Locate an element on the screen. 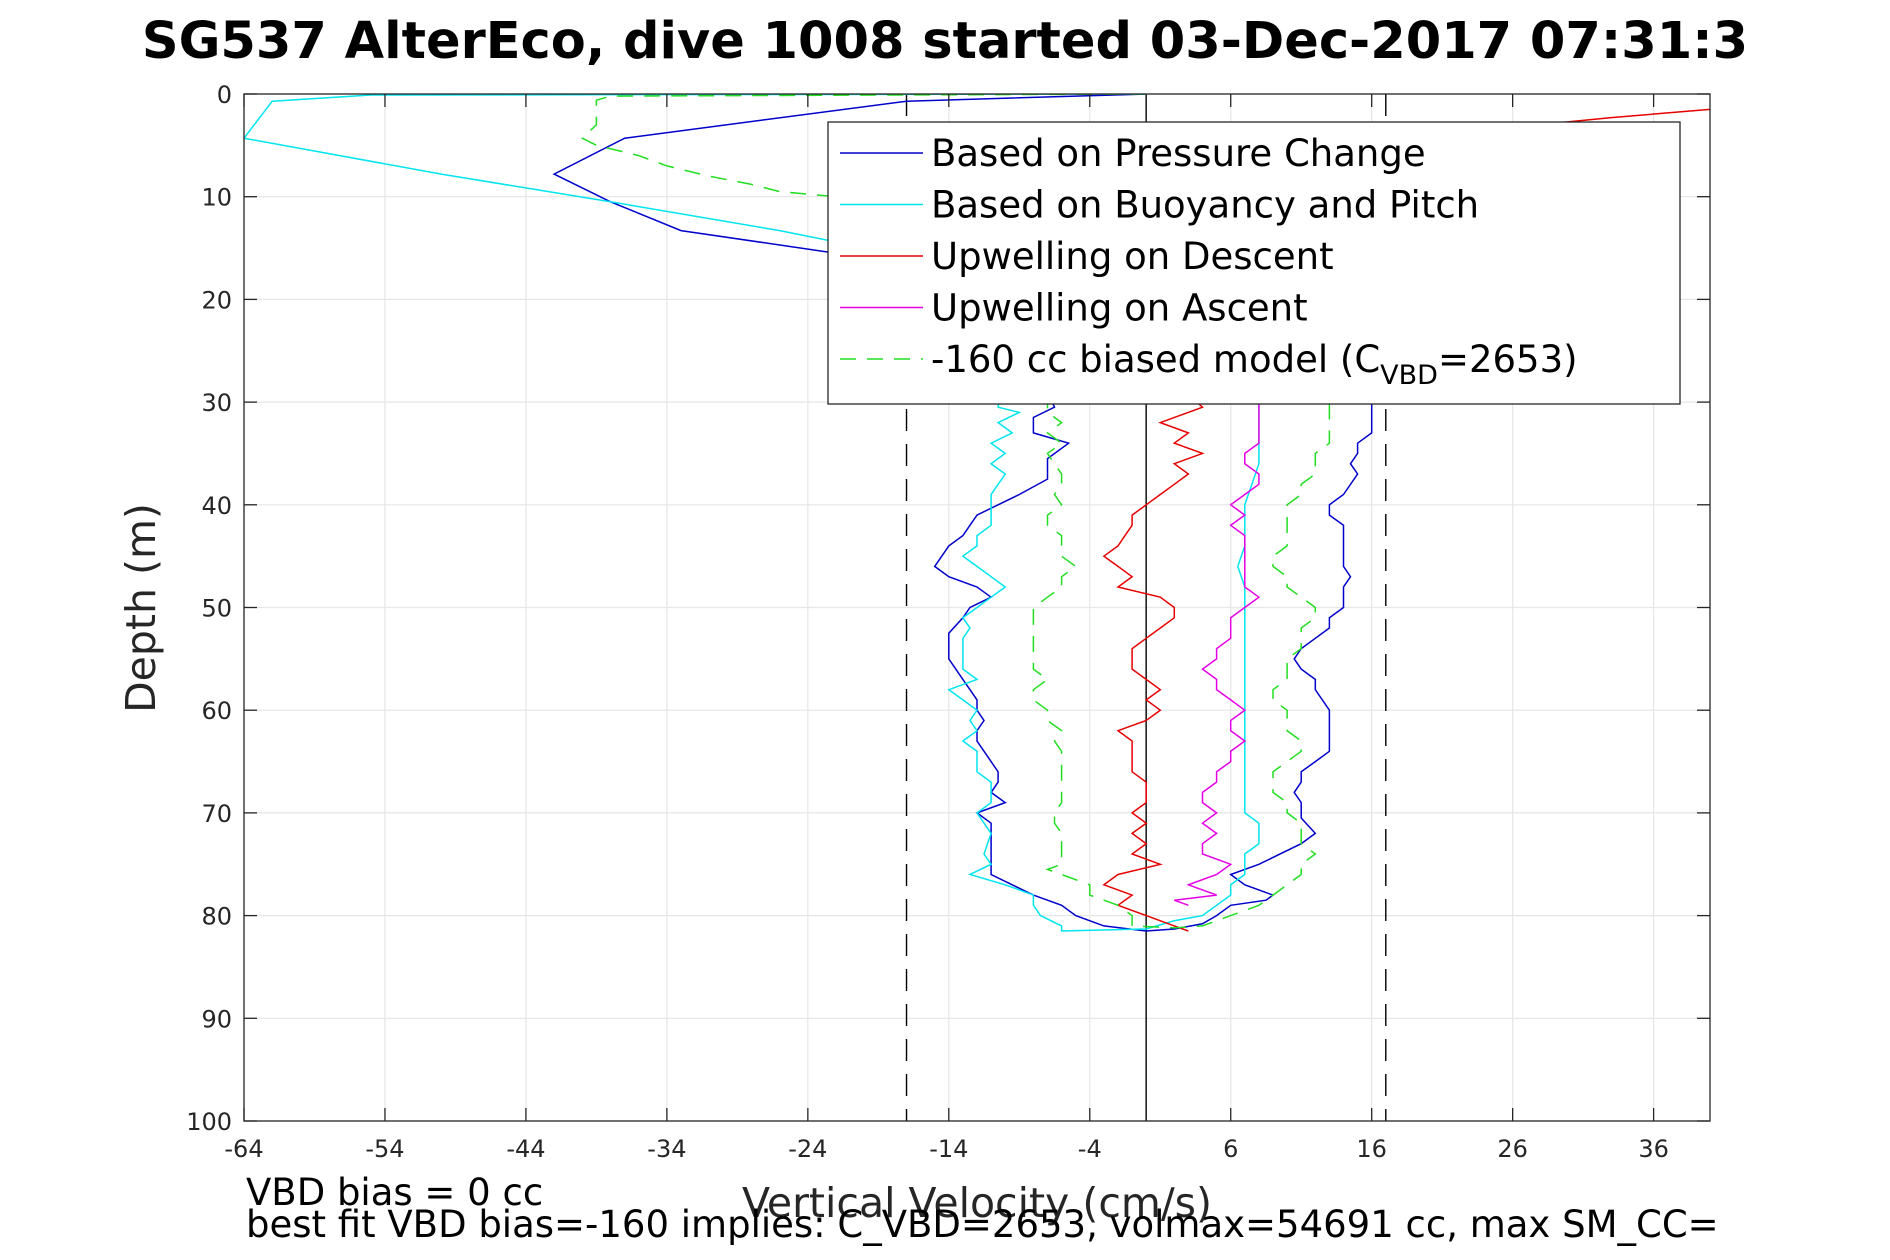 The height and width of the screenshot is (1260, 1890). legend-entry-label: -160 cc biased model (CVBD=2653) is located at coordinates (1254, 364).